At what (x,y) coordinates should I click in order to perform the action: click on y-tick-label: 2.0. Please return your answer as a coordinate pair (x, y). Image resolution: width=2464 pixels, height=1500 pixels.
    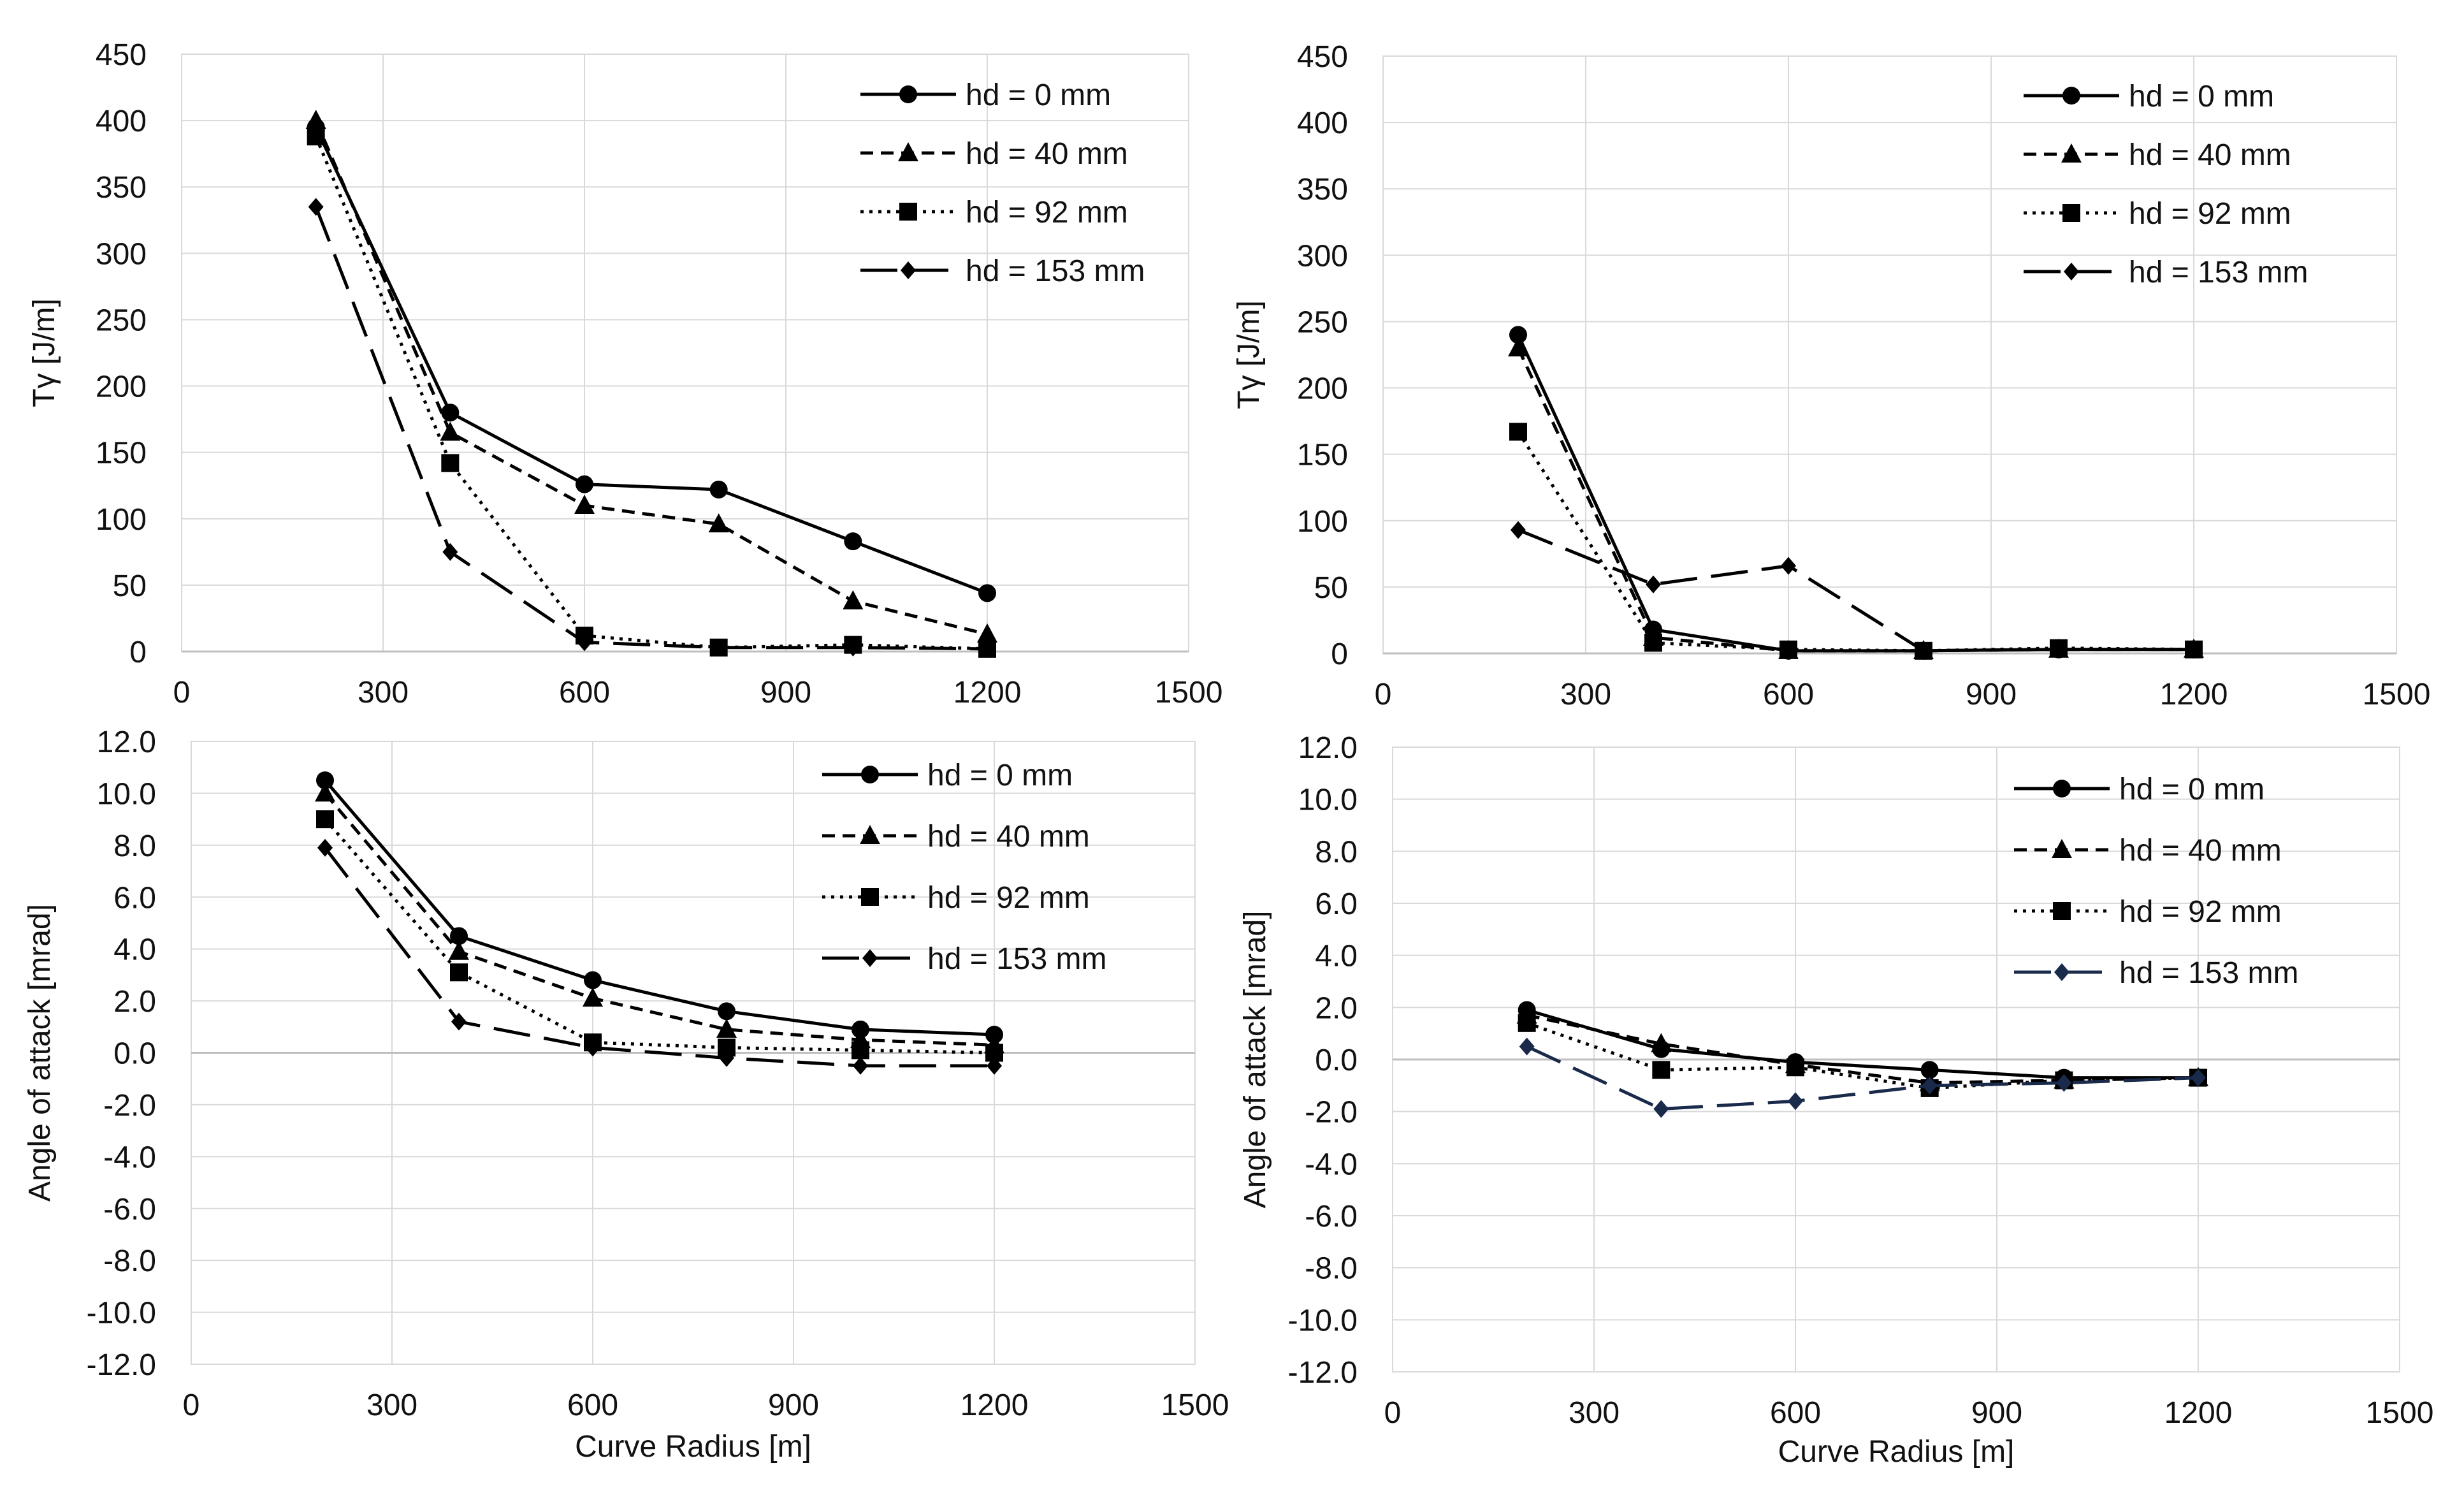
    Looking at the image, I should click on (134, 1002).